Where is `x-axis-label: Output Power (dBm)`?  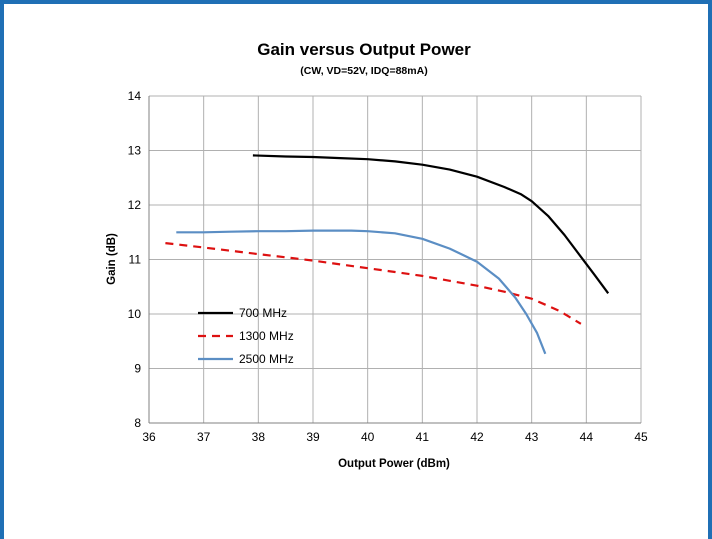
x-axis-label: Output Power (dBm) is located at coordinates (394, 464).